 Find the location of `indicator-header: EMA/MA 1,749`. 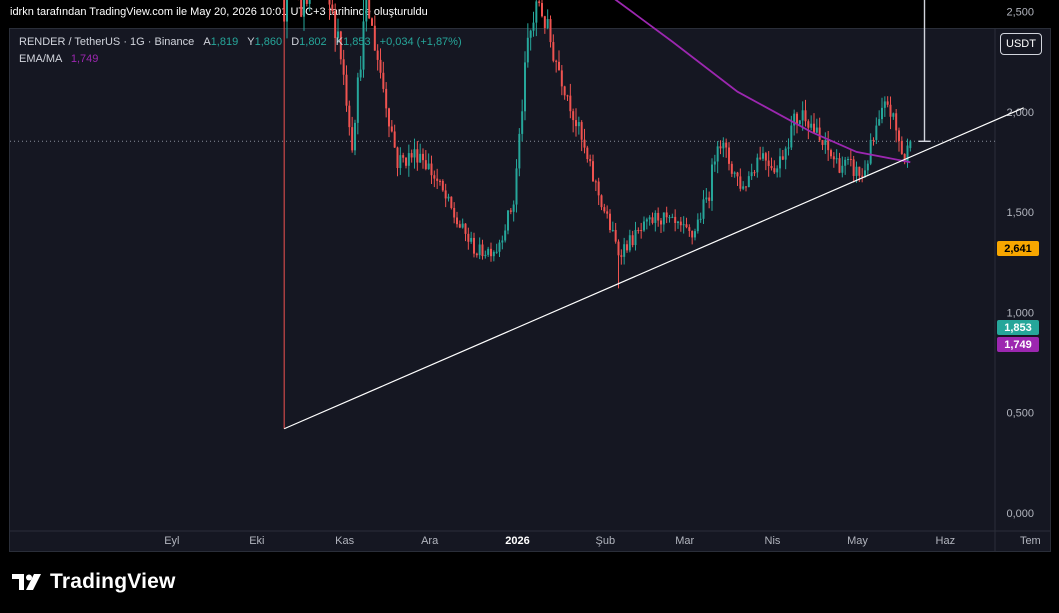

indicator-header: EMA/MA 1,749 is located at coordinates (58, 59).